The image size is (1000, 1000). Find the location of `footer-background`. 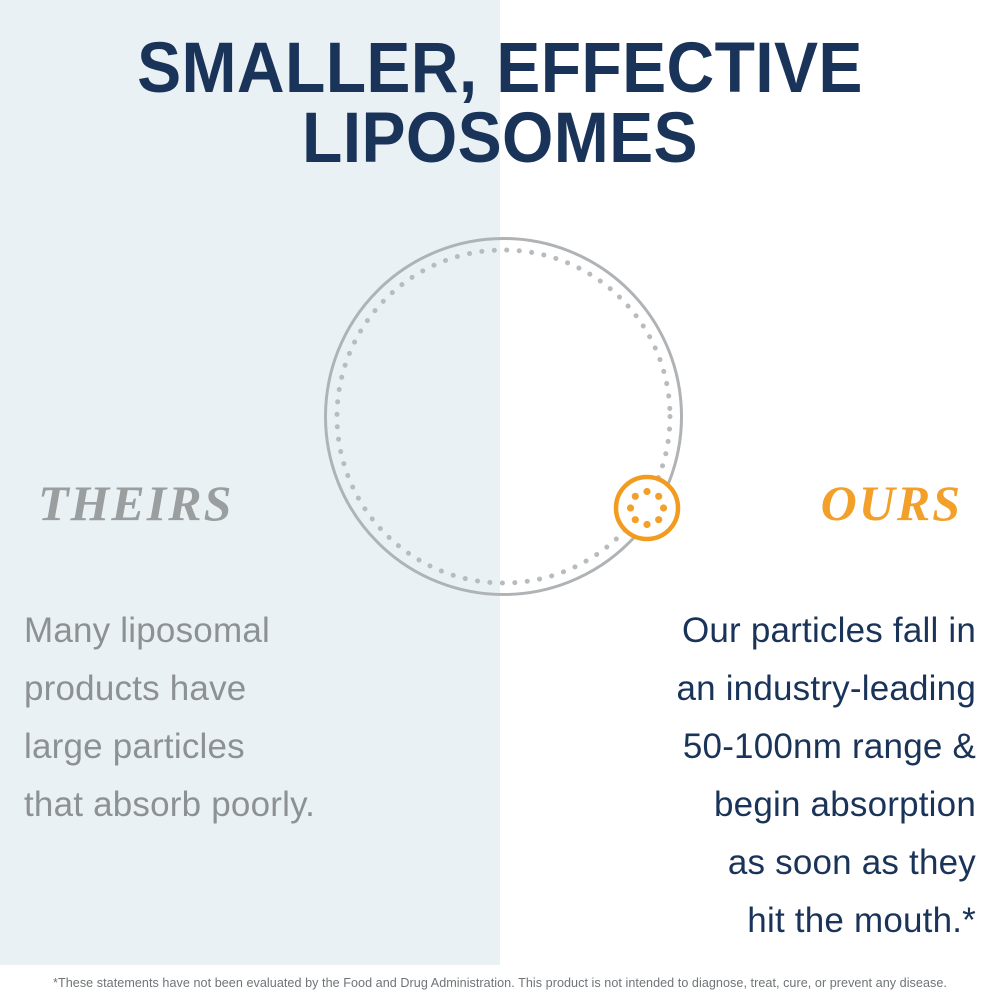

footer-background is located at coordinates (500, 982).